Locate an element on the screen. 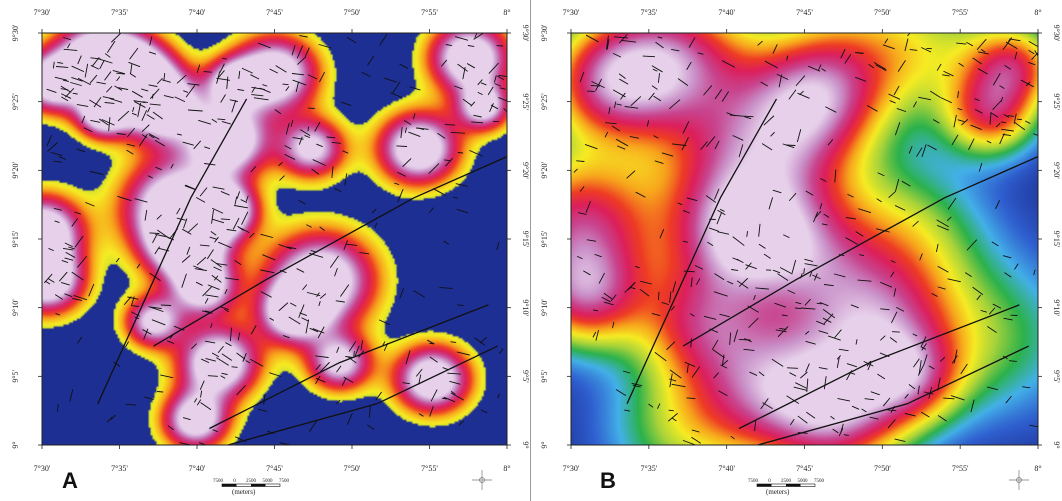  scale-label: 7500 is located at coordinates (753, 481).